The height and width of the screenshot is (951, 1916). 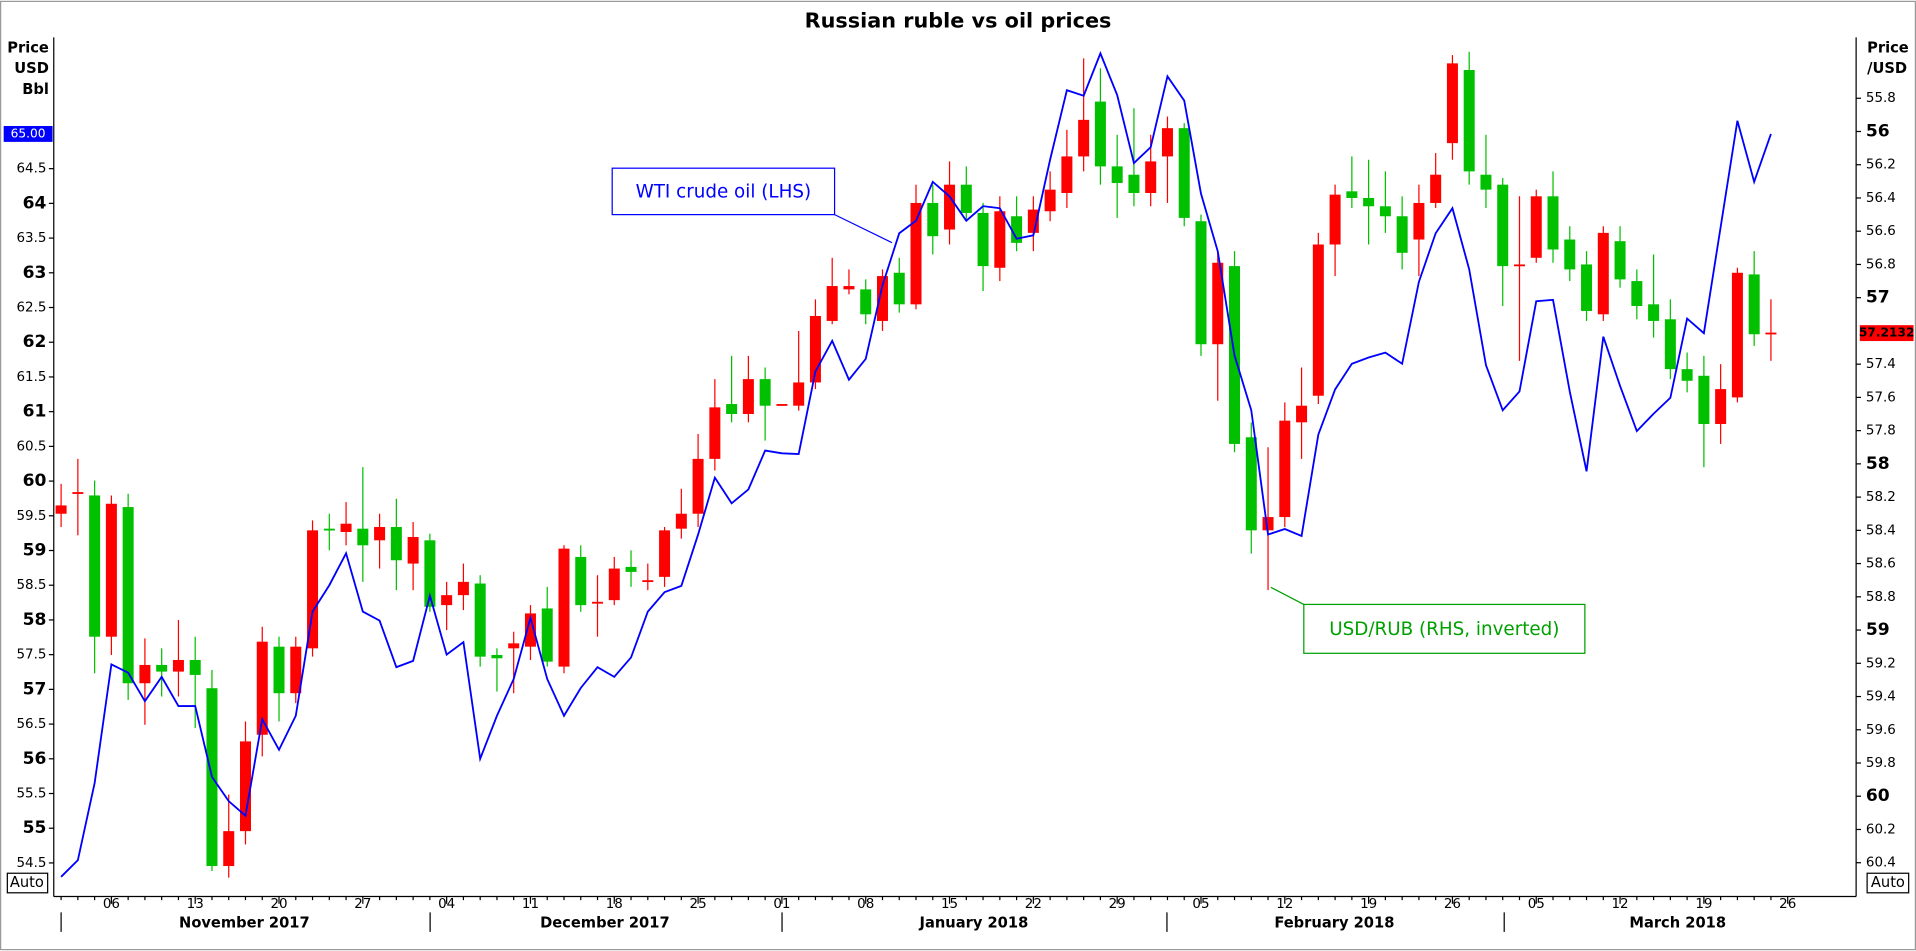 What do you see at coordinates (1881, 663) in the screenshot?
I see `y2-tick-label: 59.2` at bounding box center [1881, 663].